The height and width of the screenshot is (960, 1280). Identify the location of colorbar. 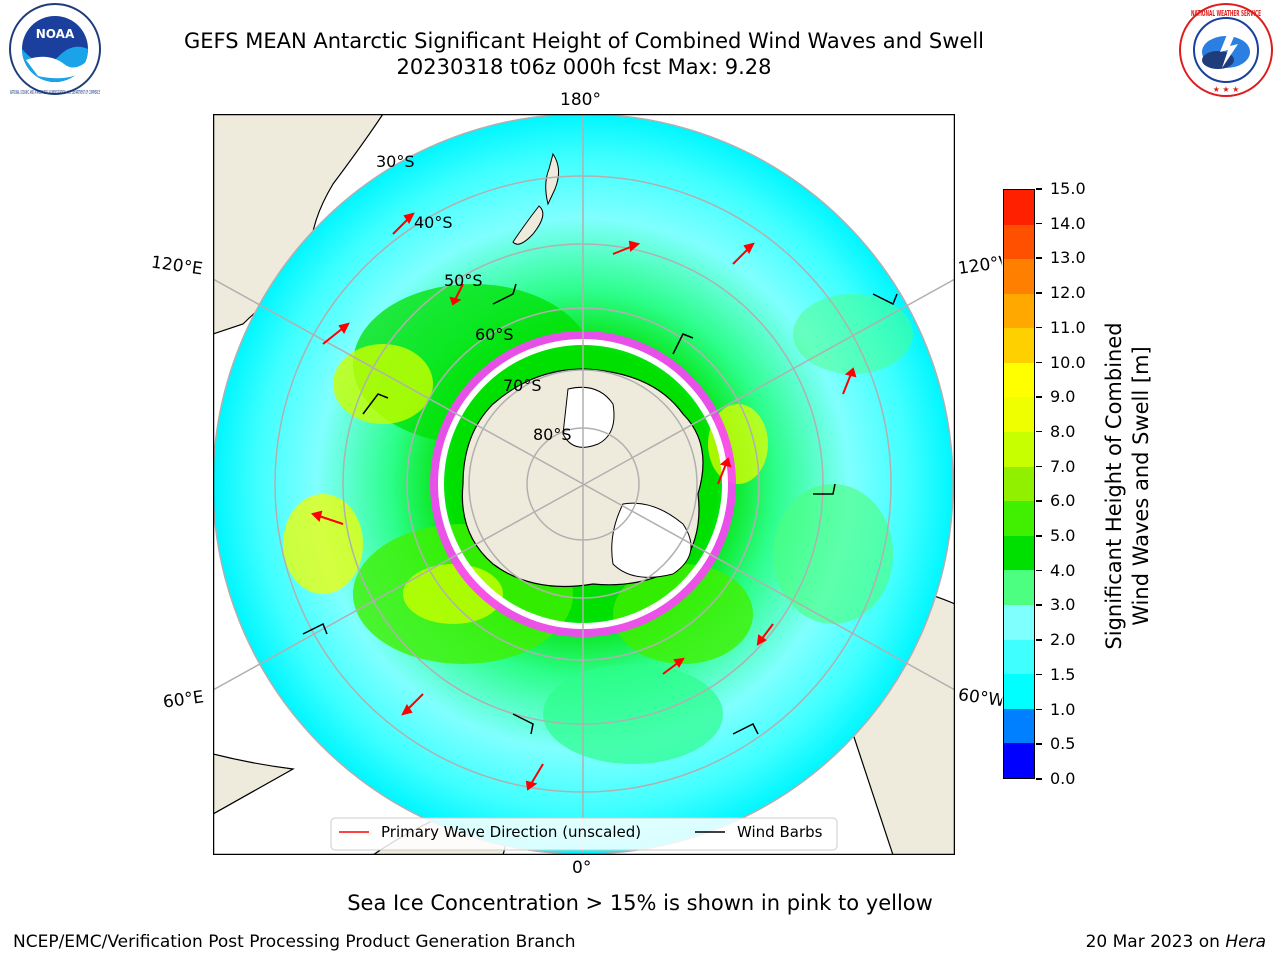
(1019, 484).